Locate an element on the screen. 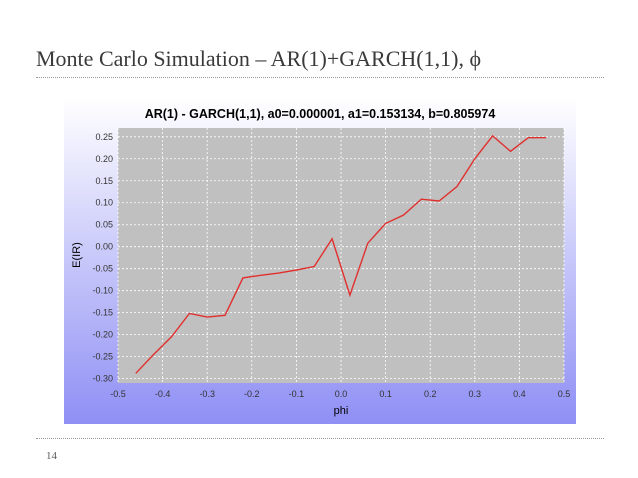 The height and width of the screenshot is (478, 638). x-tick-label: 0.1 is located at coordinates (385, 394).